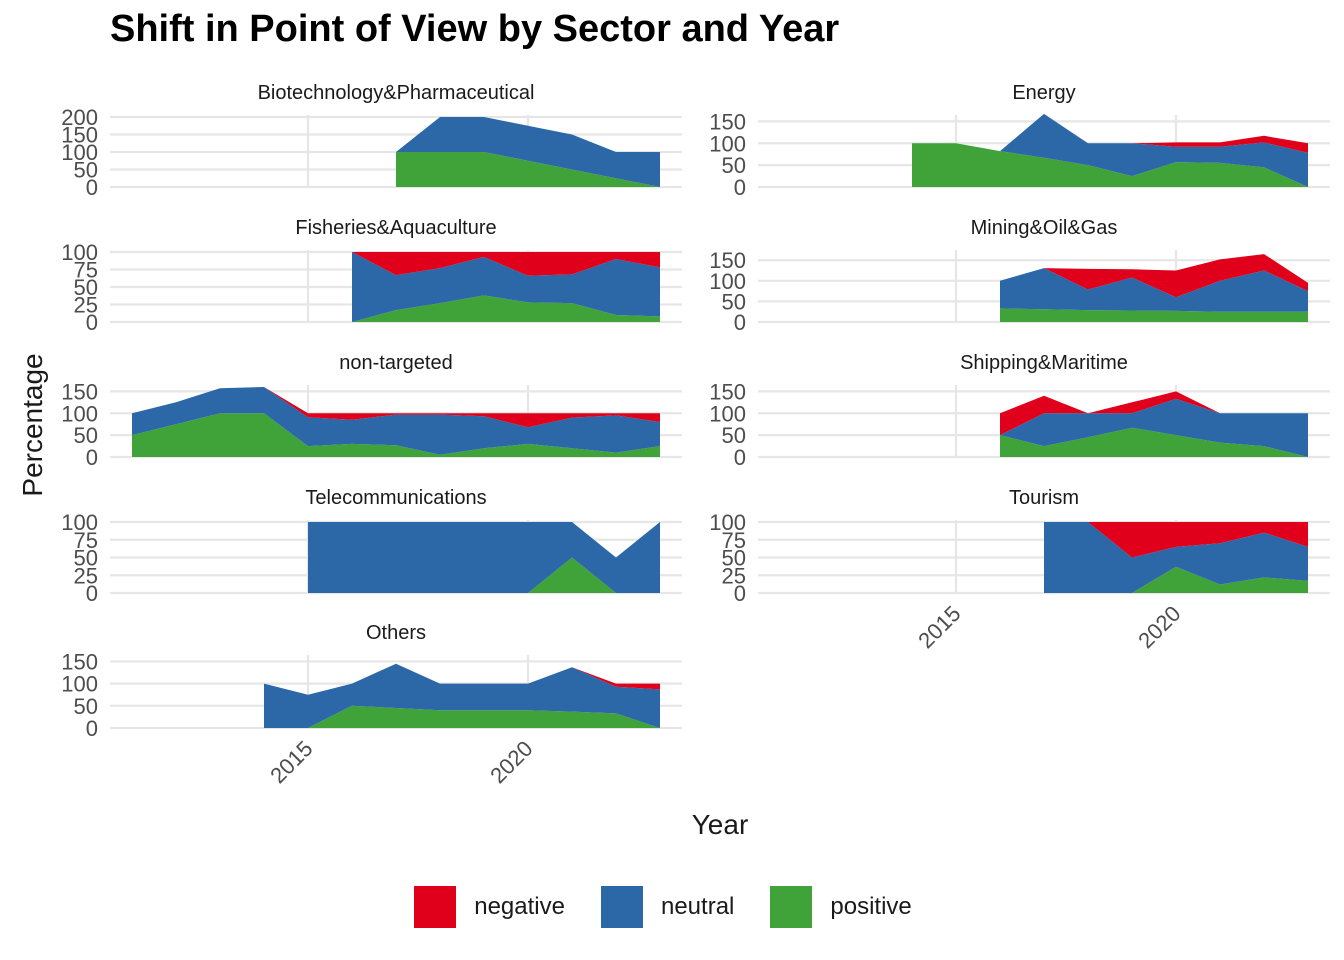 The width and height of the screenshot is (1344, 960). What do you see at coordinates (1043, 93) in the screenshot?
I see `panel-title: Energy` at bounding box center [1043, 93].